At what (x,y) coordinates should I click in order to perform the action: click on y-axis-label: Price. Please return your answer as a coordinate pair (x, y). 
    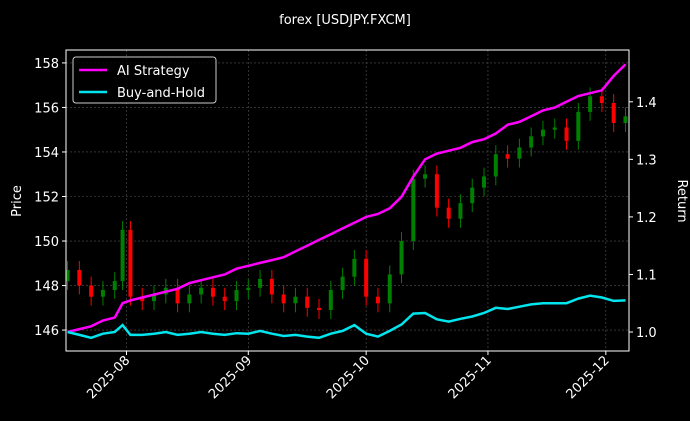
    Looking at the image, I should click on (17, 201).